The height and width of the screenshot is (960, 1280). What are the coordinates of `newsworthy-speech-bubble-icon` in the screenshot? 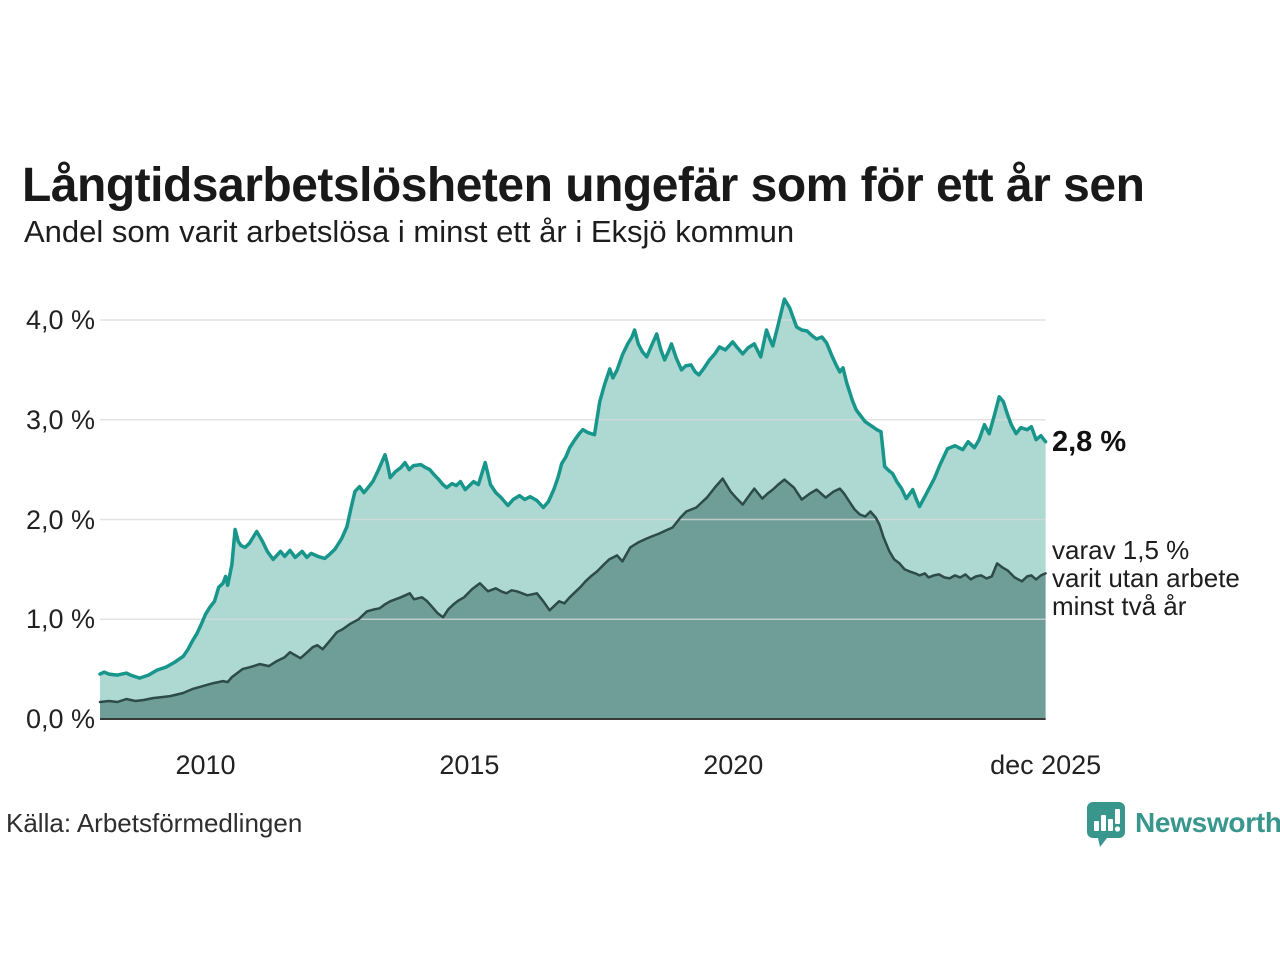 It's located at (1106, 824).